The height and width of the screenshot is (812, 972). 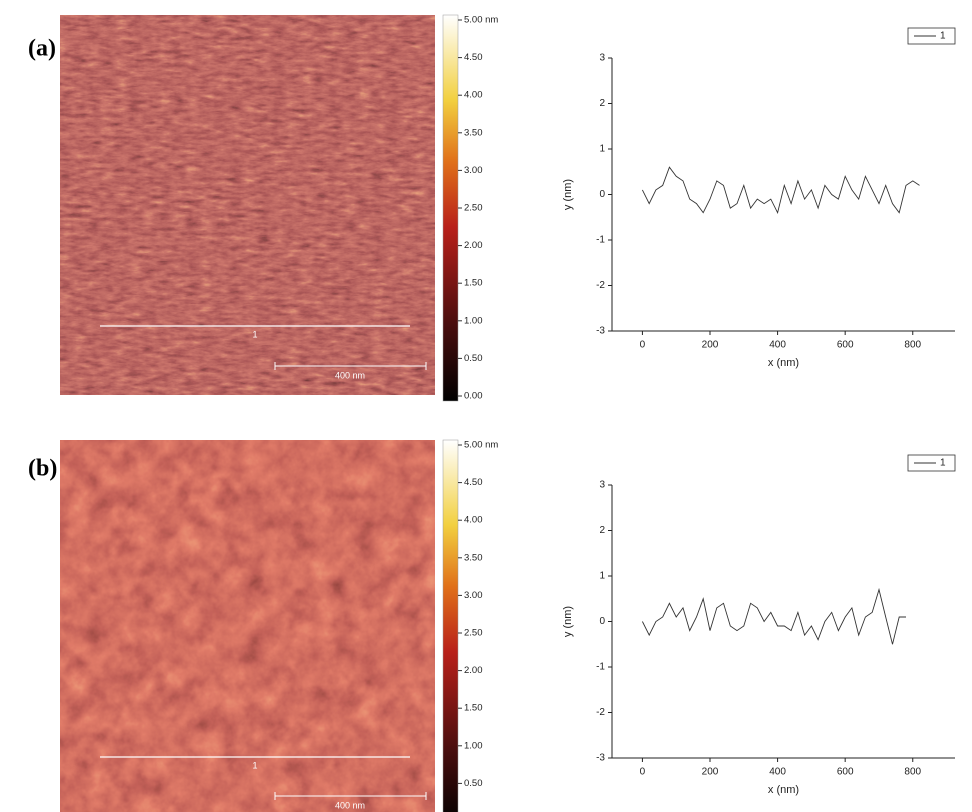 I want to click on panel-label: (b), so click(x=42, y=469).